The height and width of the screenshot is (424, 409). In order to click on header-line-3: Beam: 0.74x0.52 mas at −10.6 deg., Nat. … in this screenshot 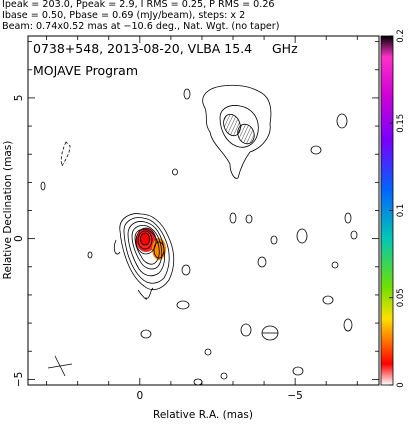, I will do `click(141, 26)`.